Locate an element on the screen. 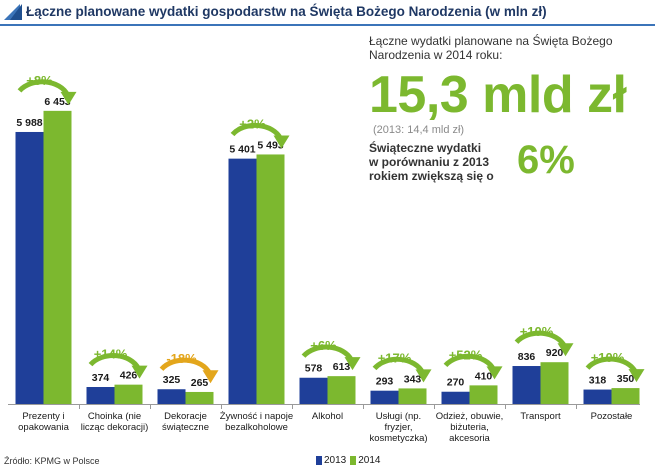  data-label-2014: 920 is located at coordinates (555, 353).